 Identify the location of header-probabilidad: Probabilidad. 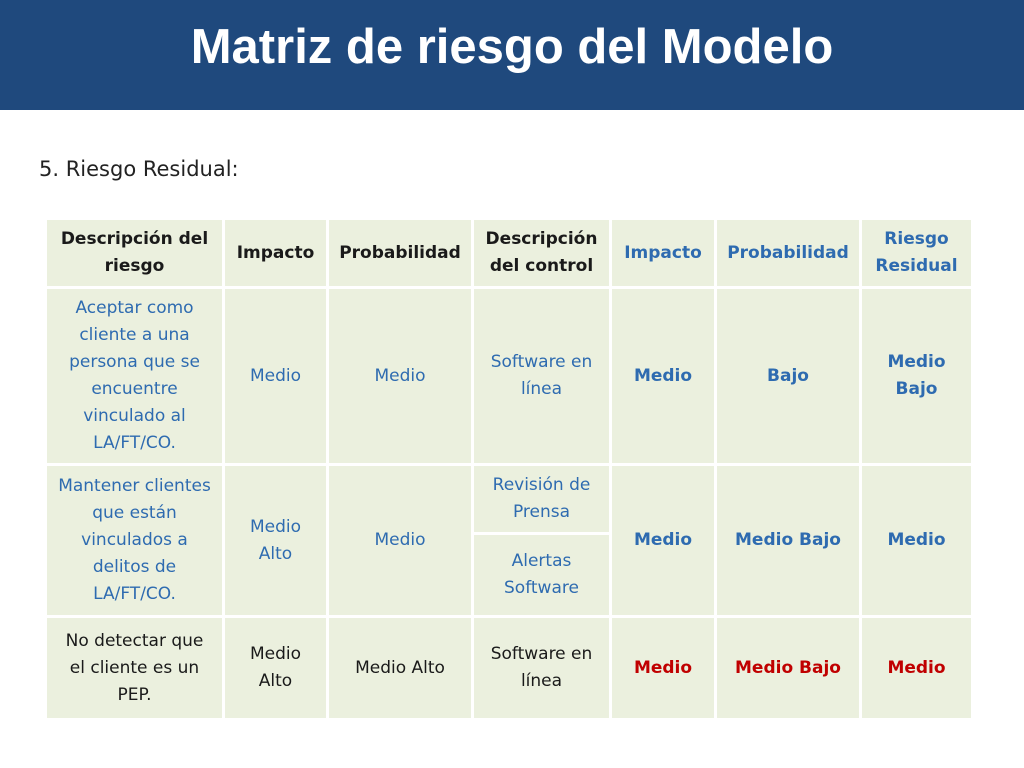
(400, 253).